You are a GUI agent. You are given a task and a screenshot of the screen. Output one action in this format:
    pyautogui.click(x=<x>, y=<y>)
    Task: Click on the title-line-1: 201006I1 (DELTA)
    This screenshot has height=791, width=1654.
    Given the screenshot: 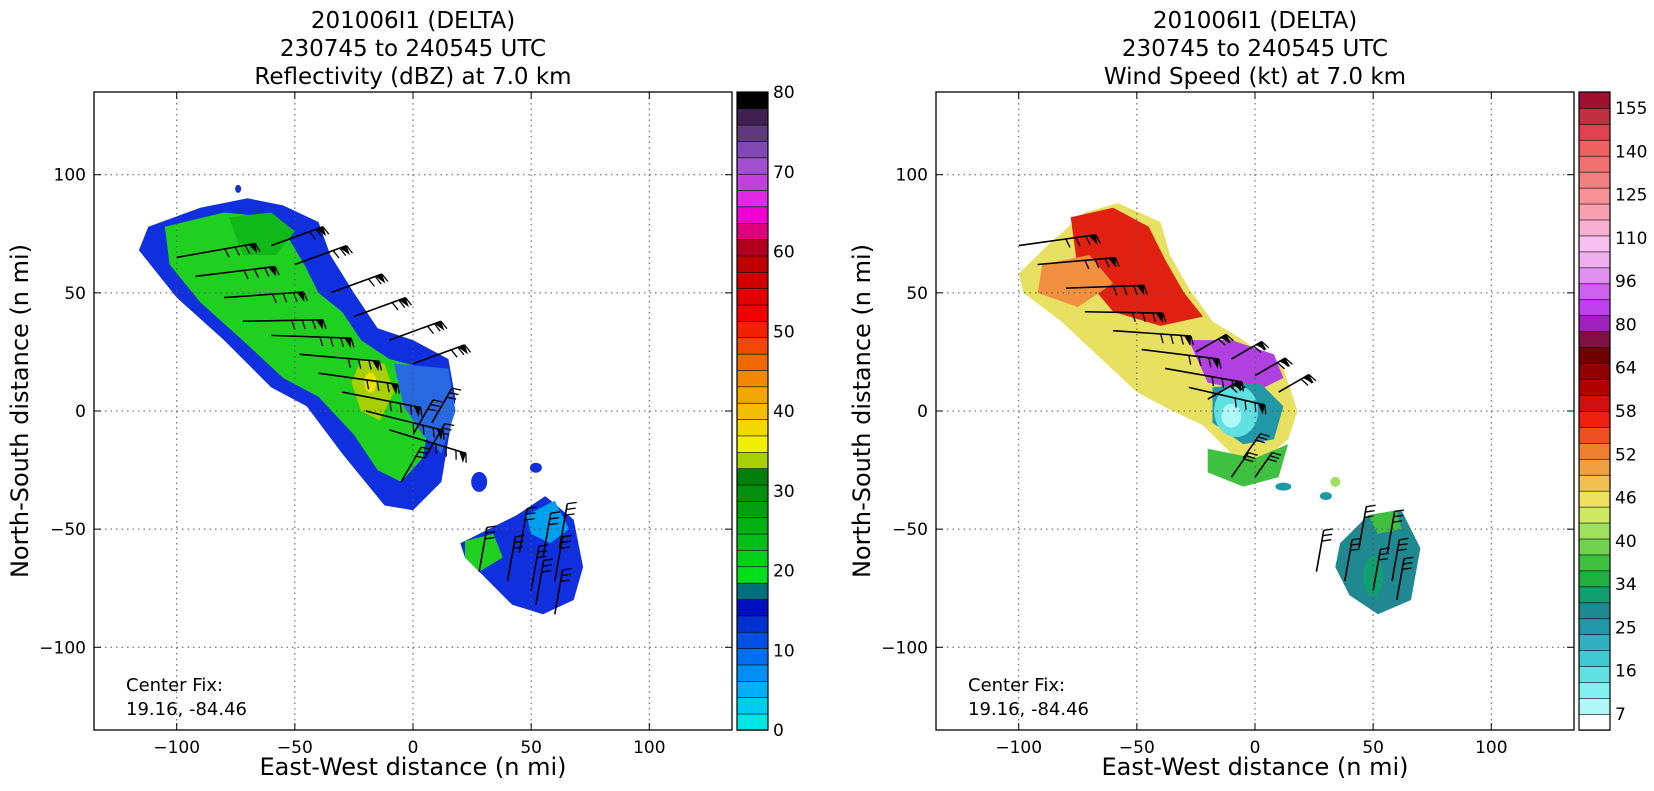 What is the action you would take?
    pyautogui.click(x=413, y=21)
    